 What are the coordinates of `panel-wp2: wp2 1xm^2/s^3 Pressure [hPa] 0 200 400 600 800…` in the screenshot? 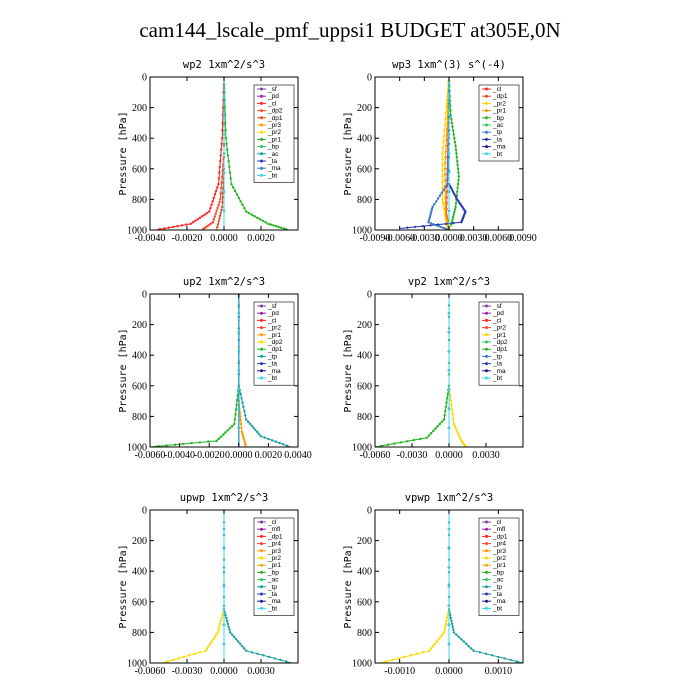 It's located at (208, 151).